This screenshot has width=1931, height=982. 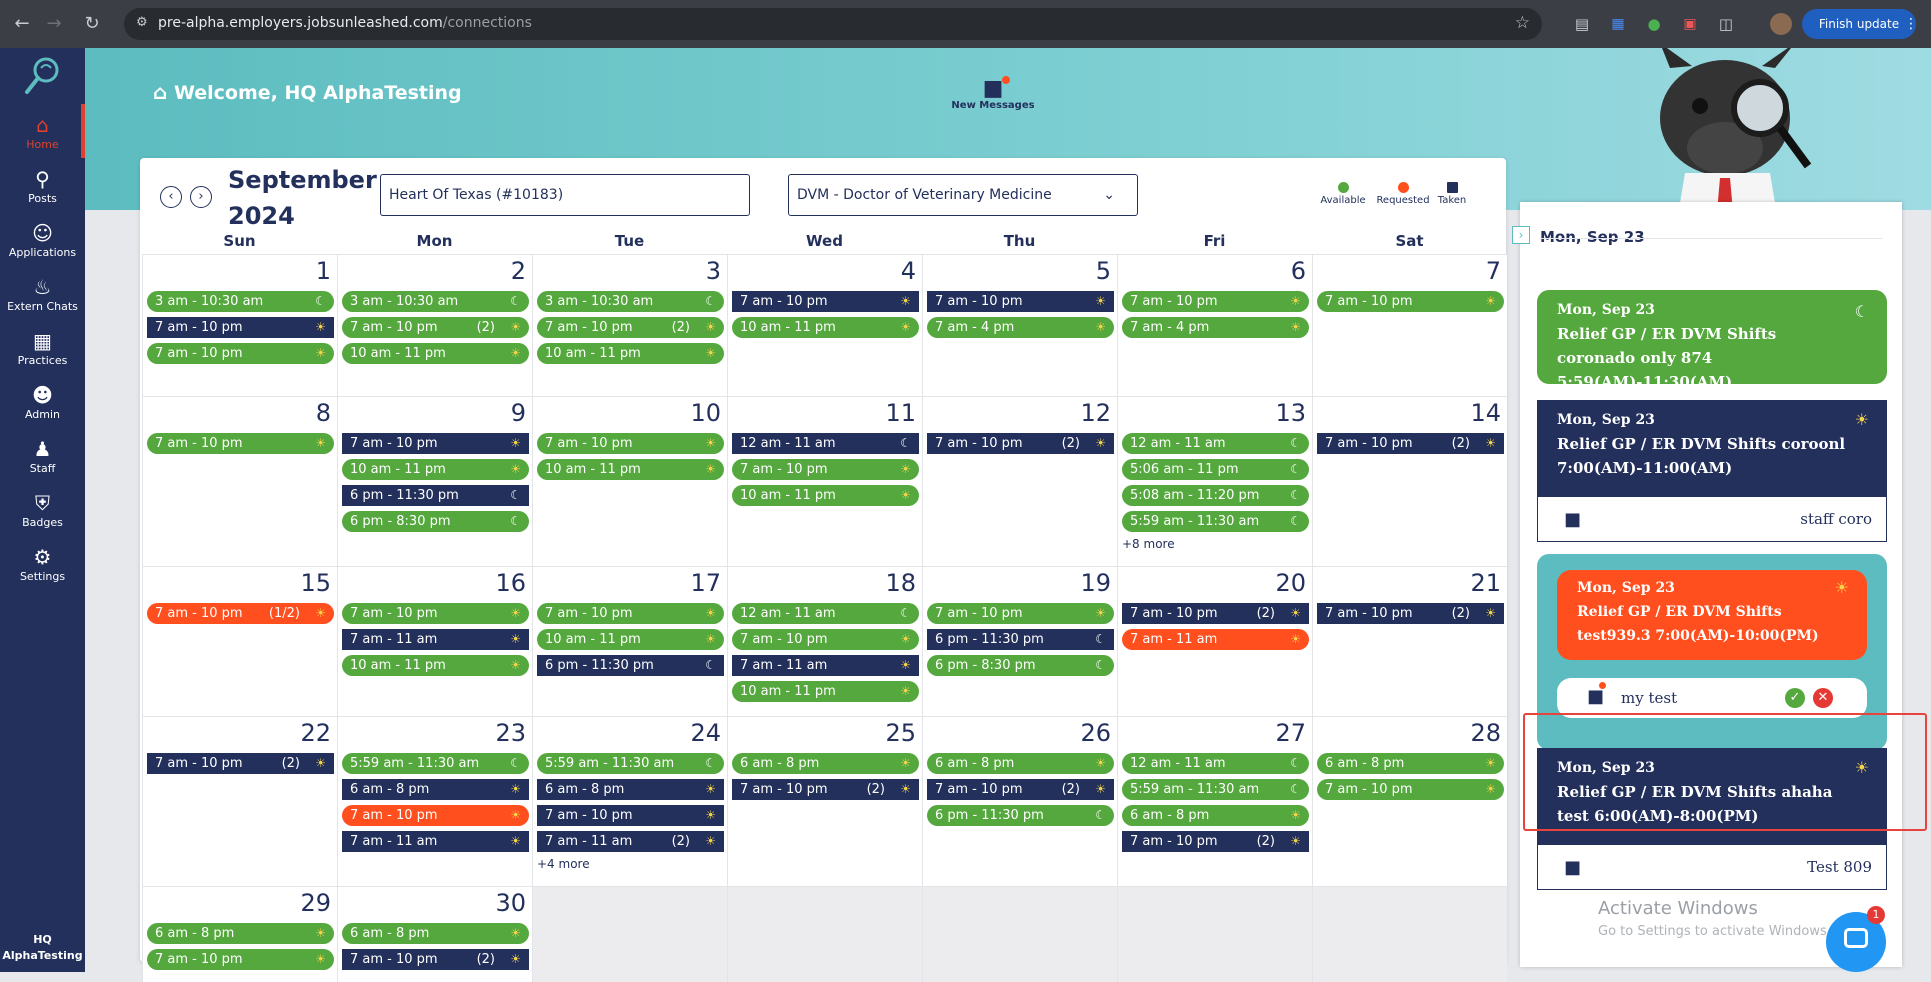 What do you see at coordinates (240, 613) in the screenshot?
I see `shift-pill: 7 am - 10 pm (1/2) ☀` at bounding box center [240, 613].